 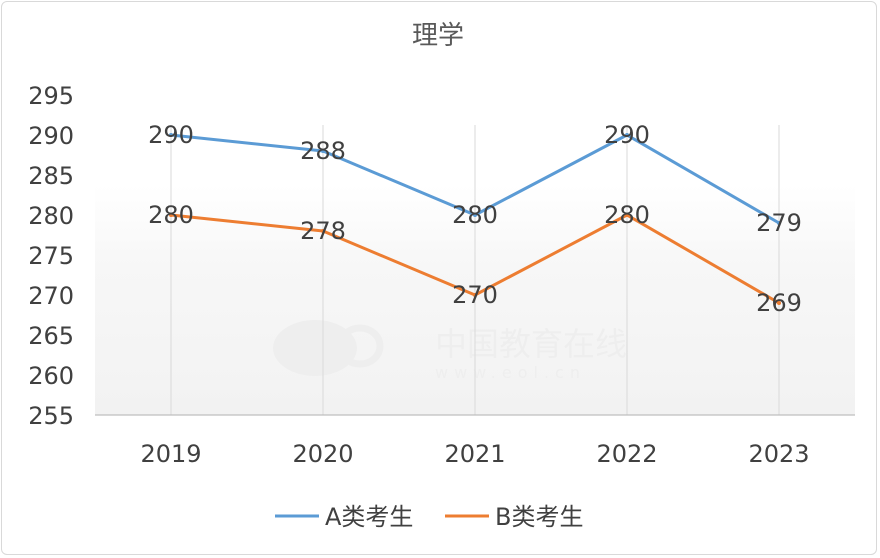 I want to click on watermark-brand: 中国教育在线, so click(x=531, y=344).